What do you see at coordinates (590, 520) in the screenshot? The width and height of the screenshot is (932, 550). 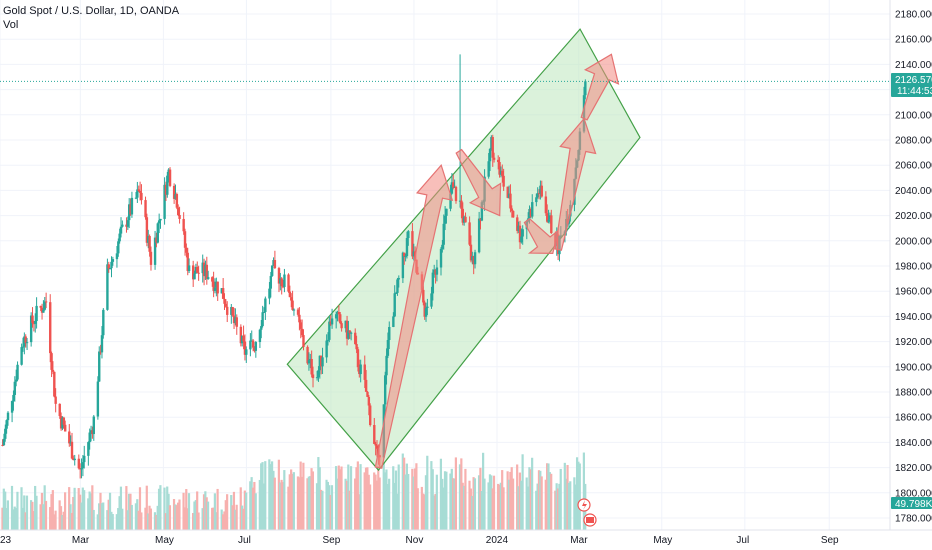 I see `flag-icon` at bounding box center [590, 520].